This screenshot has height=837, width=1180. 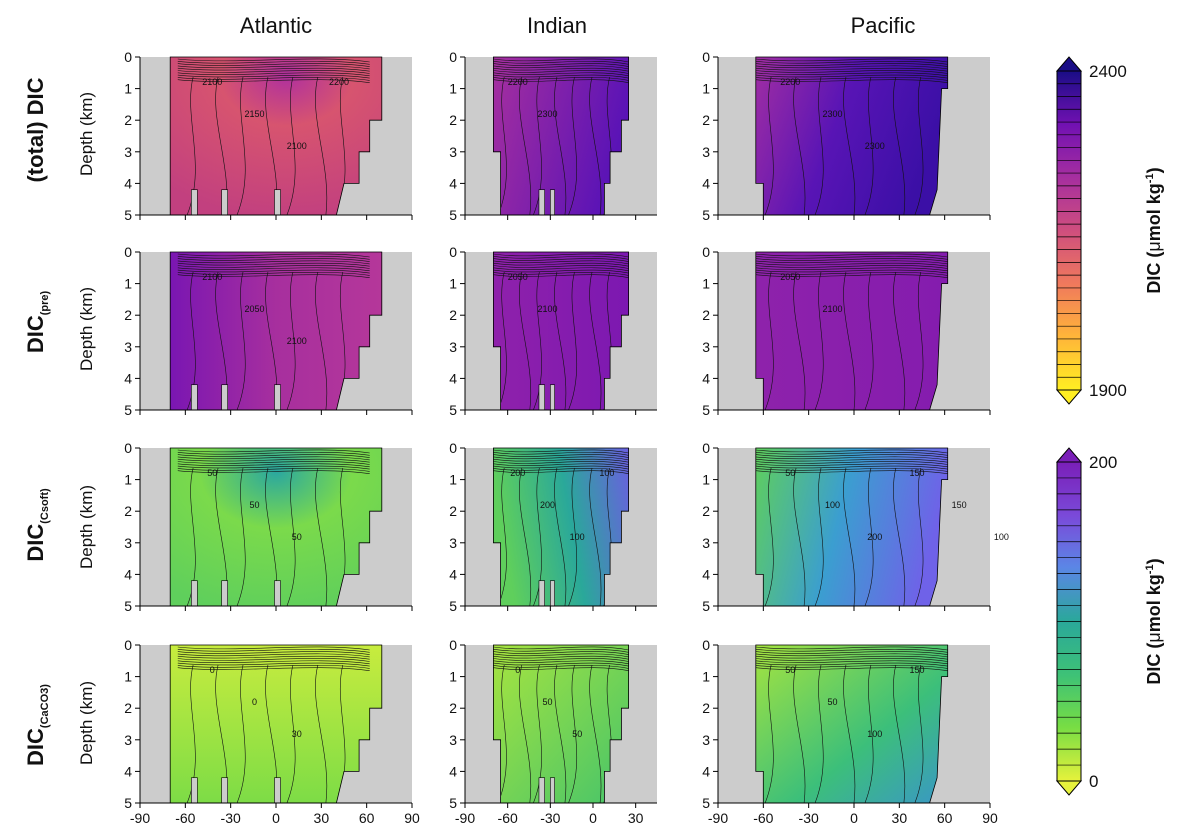 What do you see at coordinates (86, 527) in the screenshot?
I see `y-axis-label-2: Depth (km)` at bounding box center [86, 527].